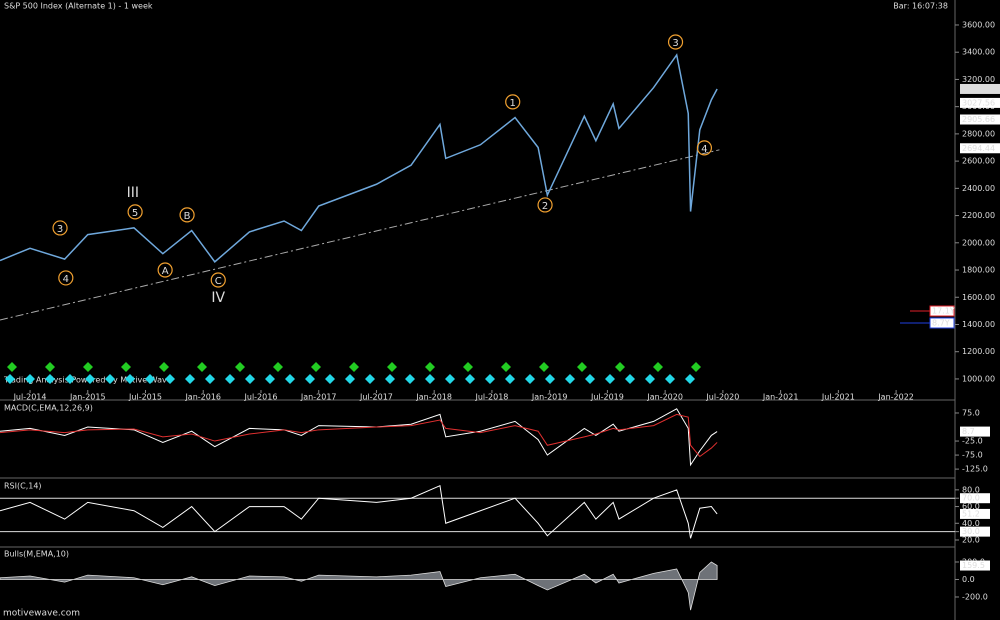 Image resolution: width=1000 pixels, height=620 pixels. Describe the element at coordinates (978, 324) in the screenshot. I see `y-tick-label: 1400.00` at that location.